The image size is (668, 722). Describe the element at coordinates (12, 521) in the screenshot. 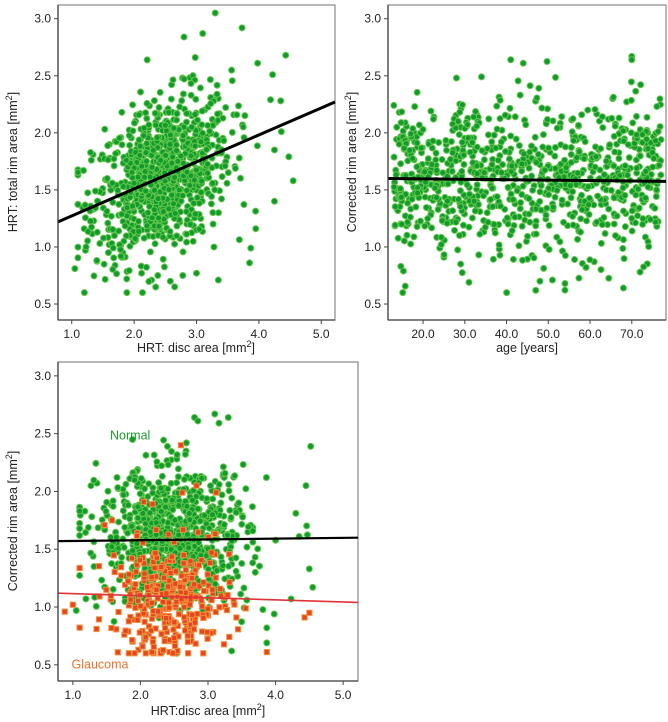

I see `y-axis-label: Corrected rim area [mm2]` at that location.